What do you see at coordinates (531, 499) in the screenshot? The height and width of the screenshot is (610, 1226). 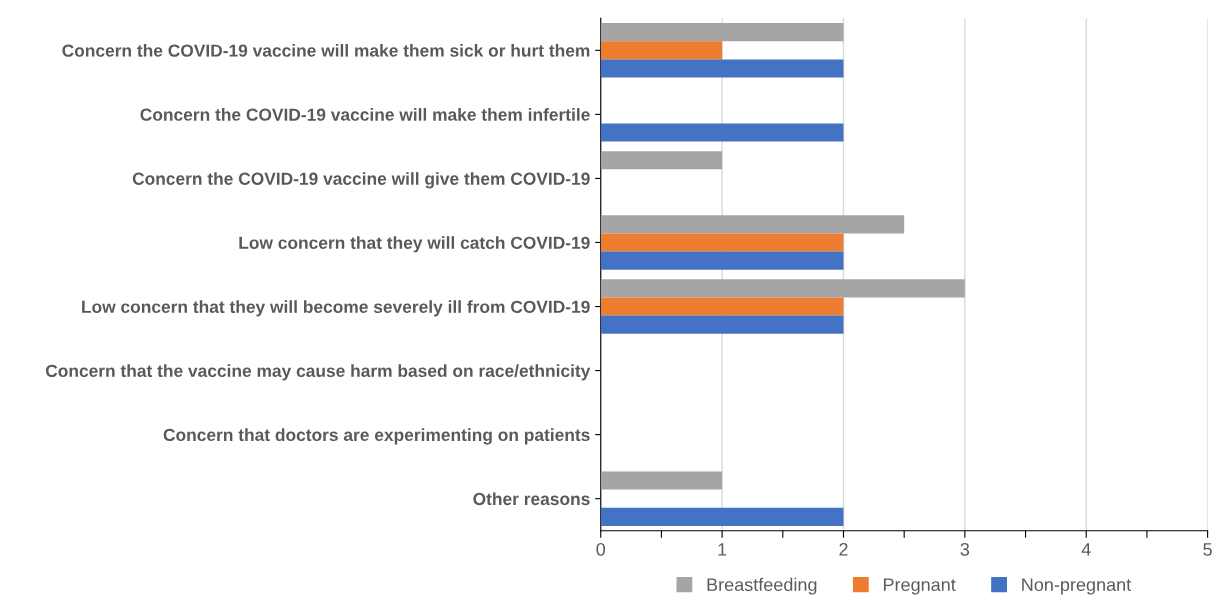 I see `y-tick-label: Other reasons` at bounding box center [531, 499].